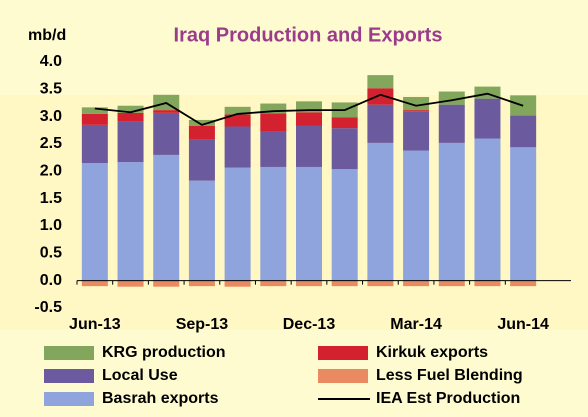 This screenshot has width=588, height=417. What do you see at coordinates (308, 35) in the screenshot?
I see `chart-title: Iraq Production and Exports` at bounding box center [308, 35].